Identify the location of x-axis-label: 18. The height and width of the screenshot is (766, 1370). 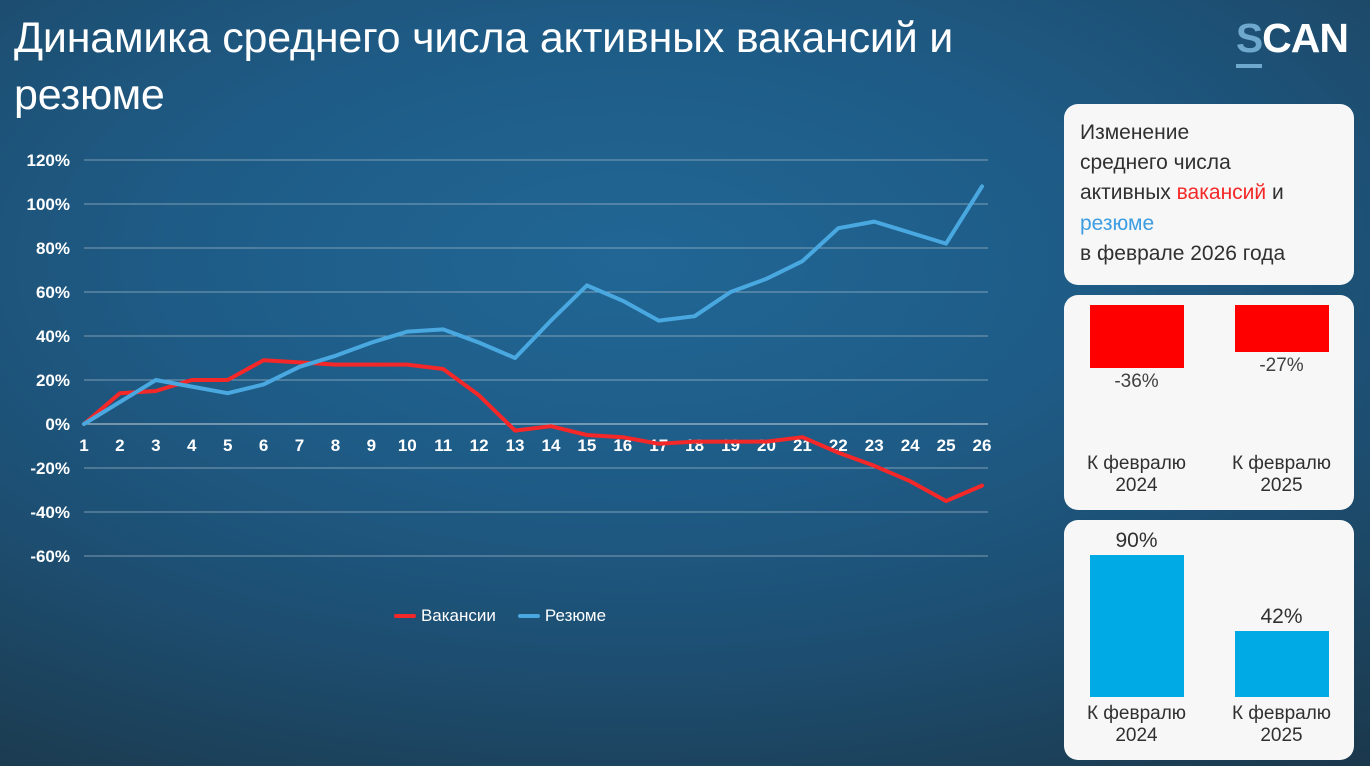
(694, 445).